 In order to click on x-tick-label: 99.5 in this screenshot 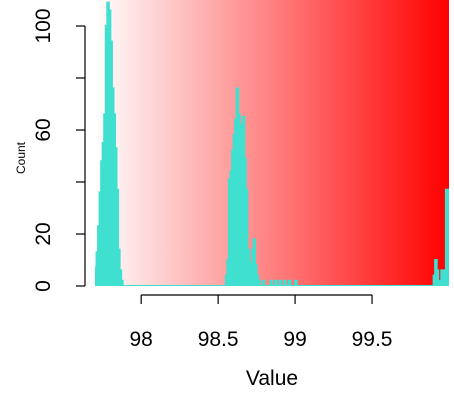, I will do `click(372, 339)`.